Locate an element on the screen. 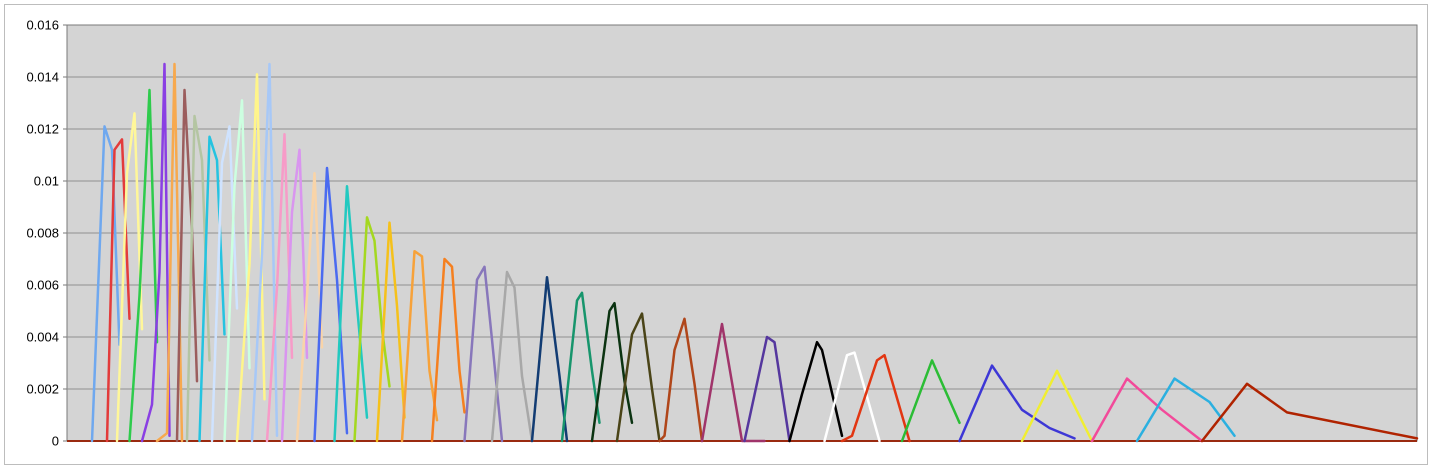 The image size is (1432, 469). y-tick-label: 0 is located at coordinates (55, 441).